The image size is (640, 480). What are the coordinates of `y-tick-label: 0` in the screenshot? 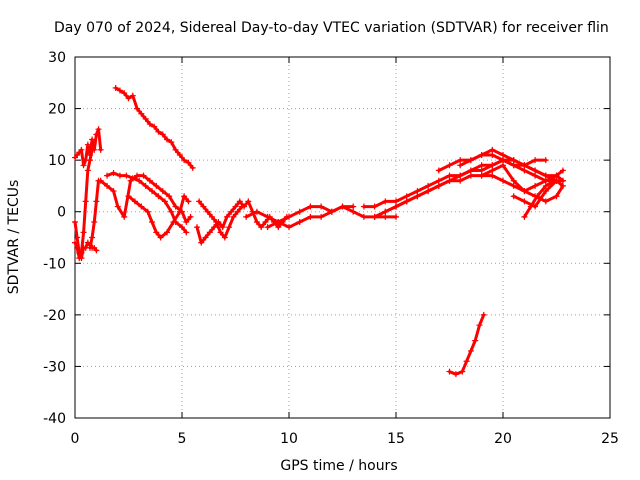 It's located at (61, 213).